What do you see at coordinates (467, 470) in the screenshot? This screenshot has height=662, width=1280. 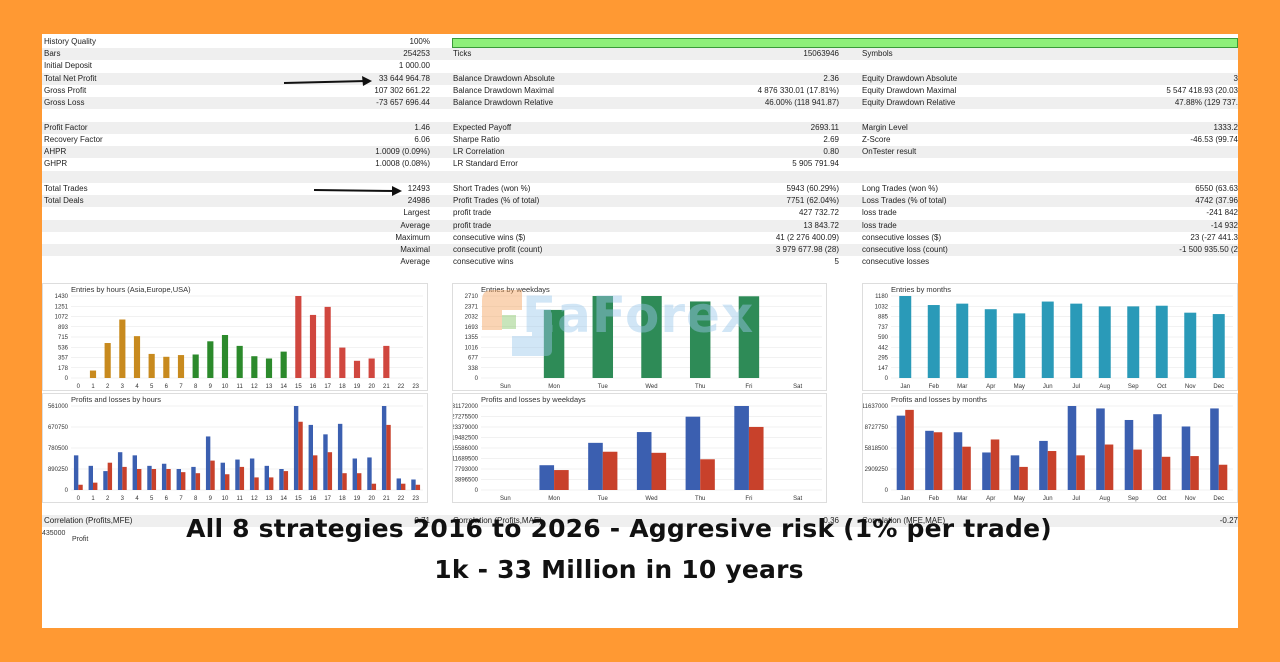 I see `y-tick-label: 7793000` at bounding box center [467, 470].